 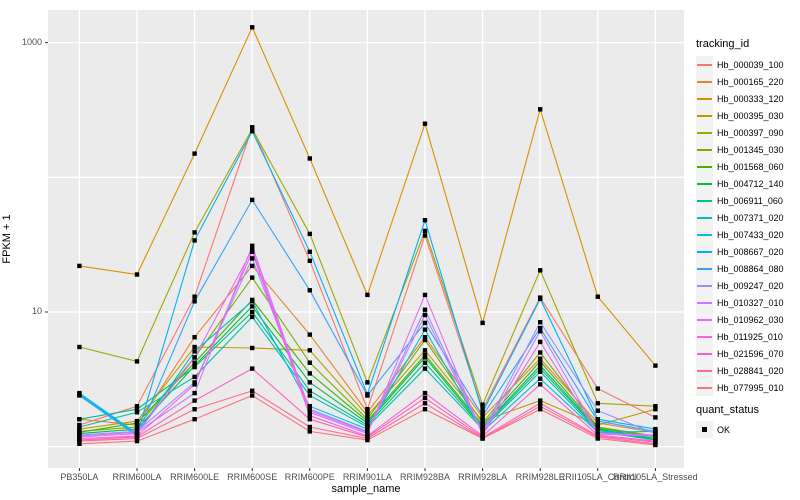 What do you see at coordinates (750, 166) in the screenshot?
I see `legend-item-label: Hb_001568_060` at bounding box center [750, 166].